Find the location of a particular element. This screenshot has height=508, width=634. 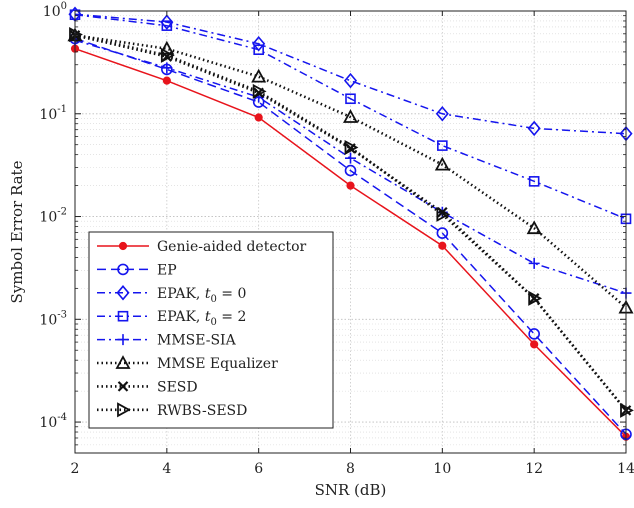

x-tick-label: 8 is located at coordinates (350, 469).